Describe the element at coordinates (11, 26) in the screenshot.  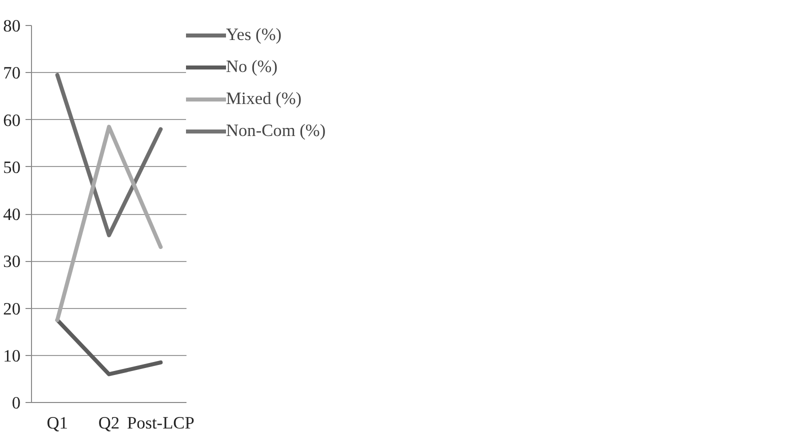
I see `y-tick-label: 80` at that location.